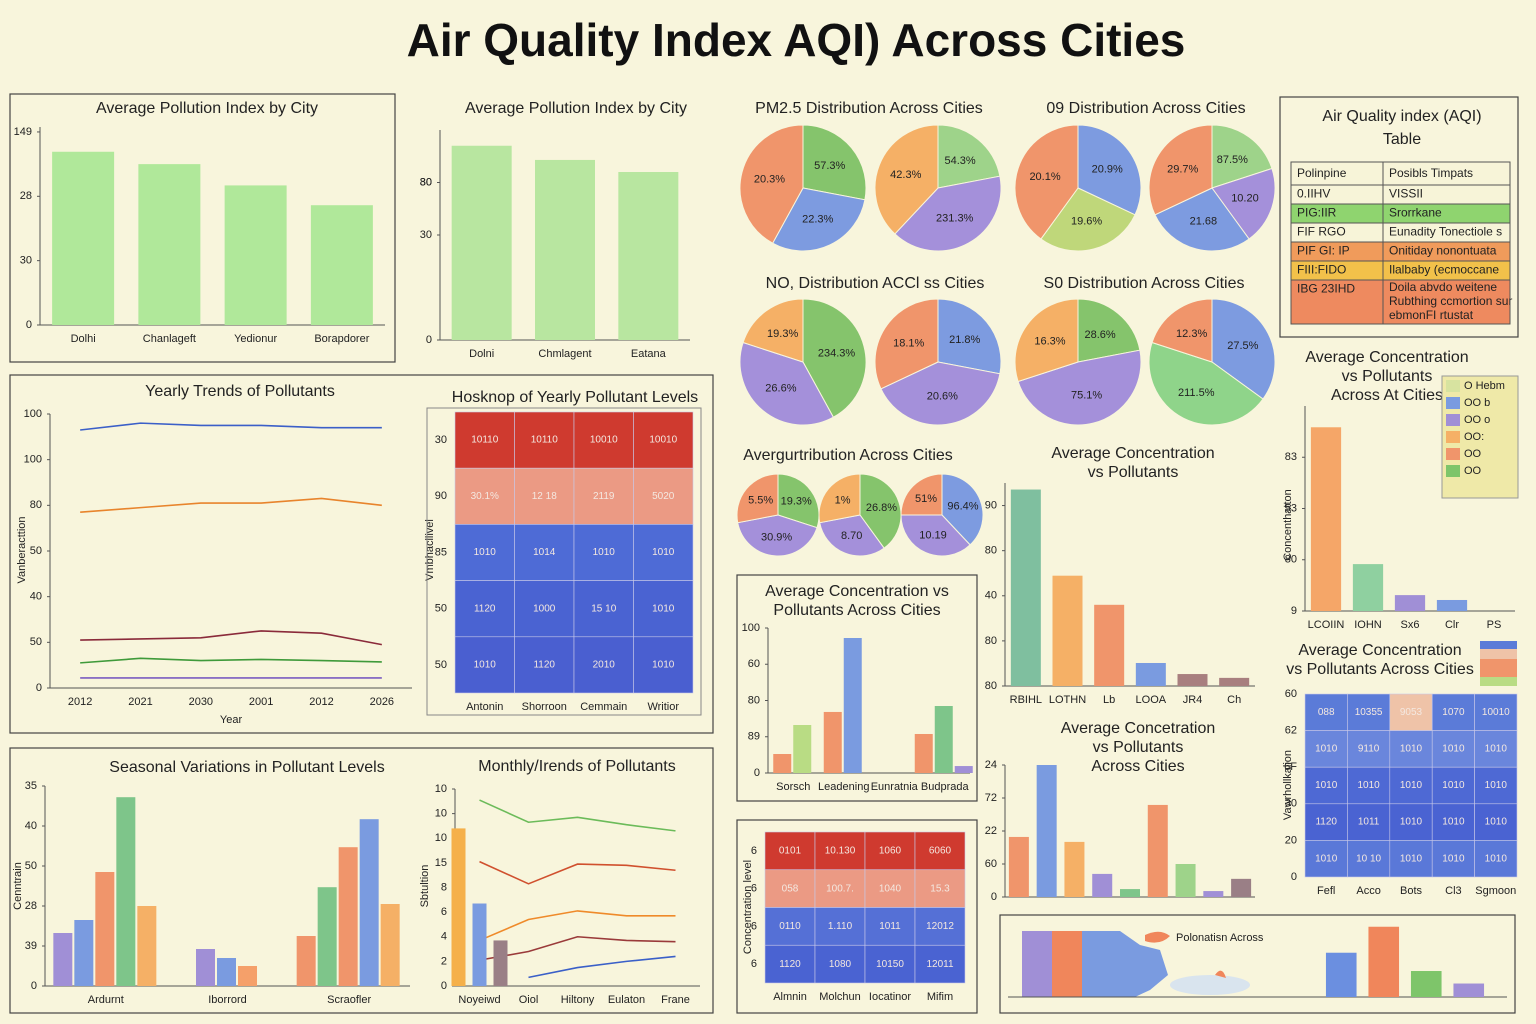 The height and width of the screenshot is (1024, 1536). Describe the element at coordinates (441, 440) in the screenshot. I see `row-label: 30` at that location.